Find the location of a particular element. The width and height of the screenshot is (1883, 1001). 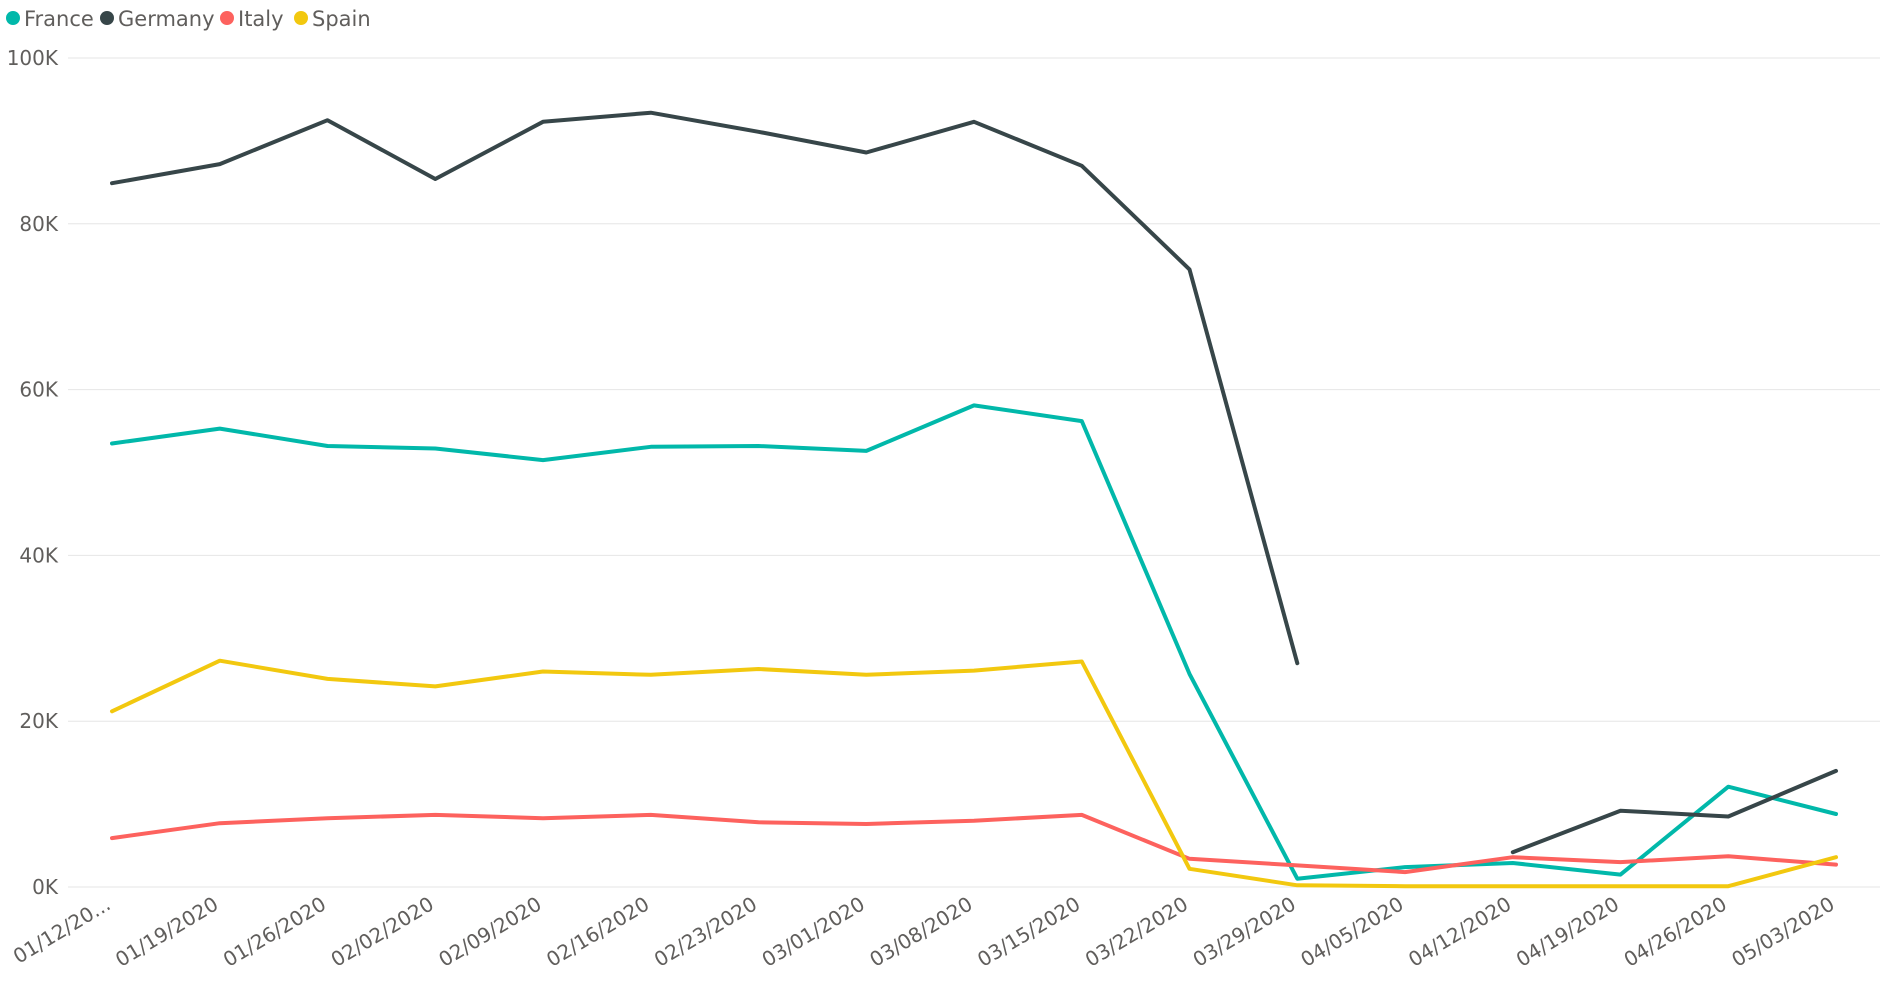

x-tick-label: 01/26/2020 is located at coordinates (274, 932).